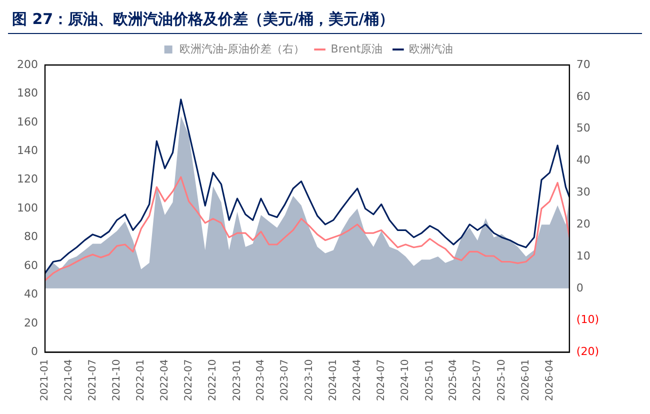 Image resolution: width=650 pixels, height=414 pixels. I want to click on x-tick-label: 2026-01, so click(526, 380).